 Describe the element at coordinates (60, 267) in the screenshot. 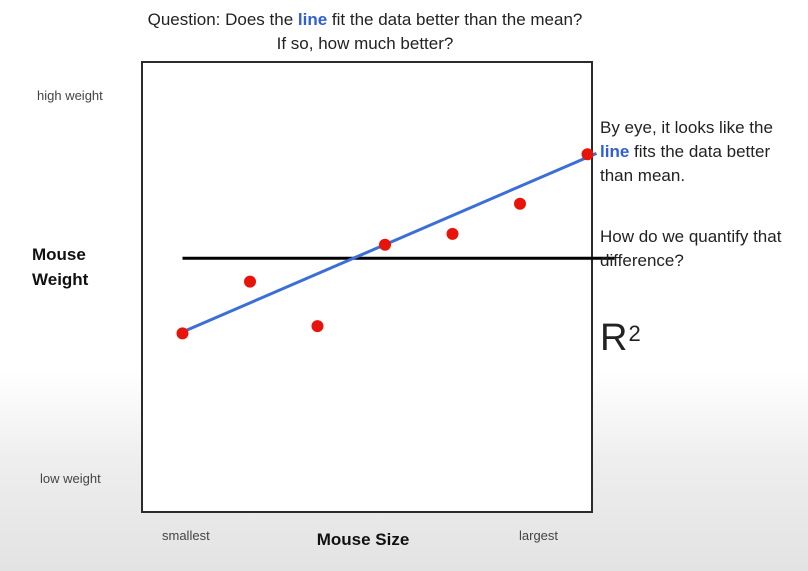

I see `y-axis-title: Mouse Weight` at that location.